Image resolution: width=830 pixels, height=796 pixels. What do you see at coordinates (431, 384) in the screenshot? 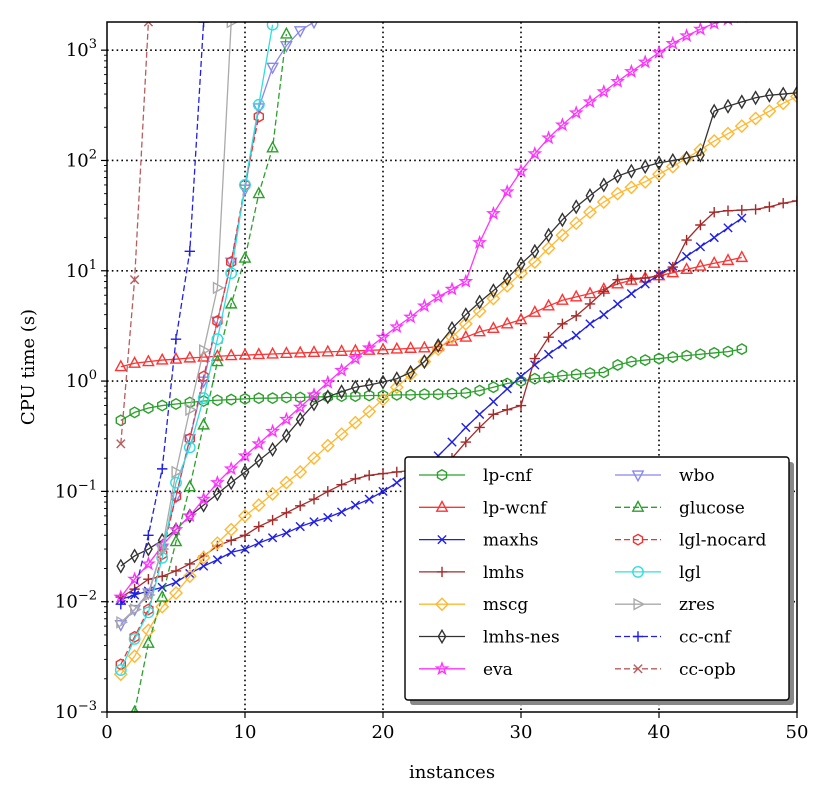
I see `series-line-lp-cnf` at bounding box center [431, 384].